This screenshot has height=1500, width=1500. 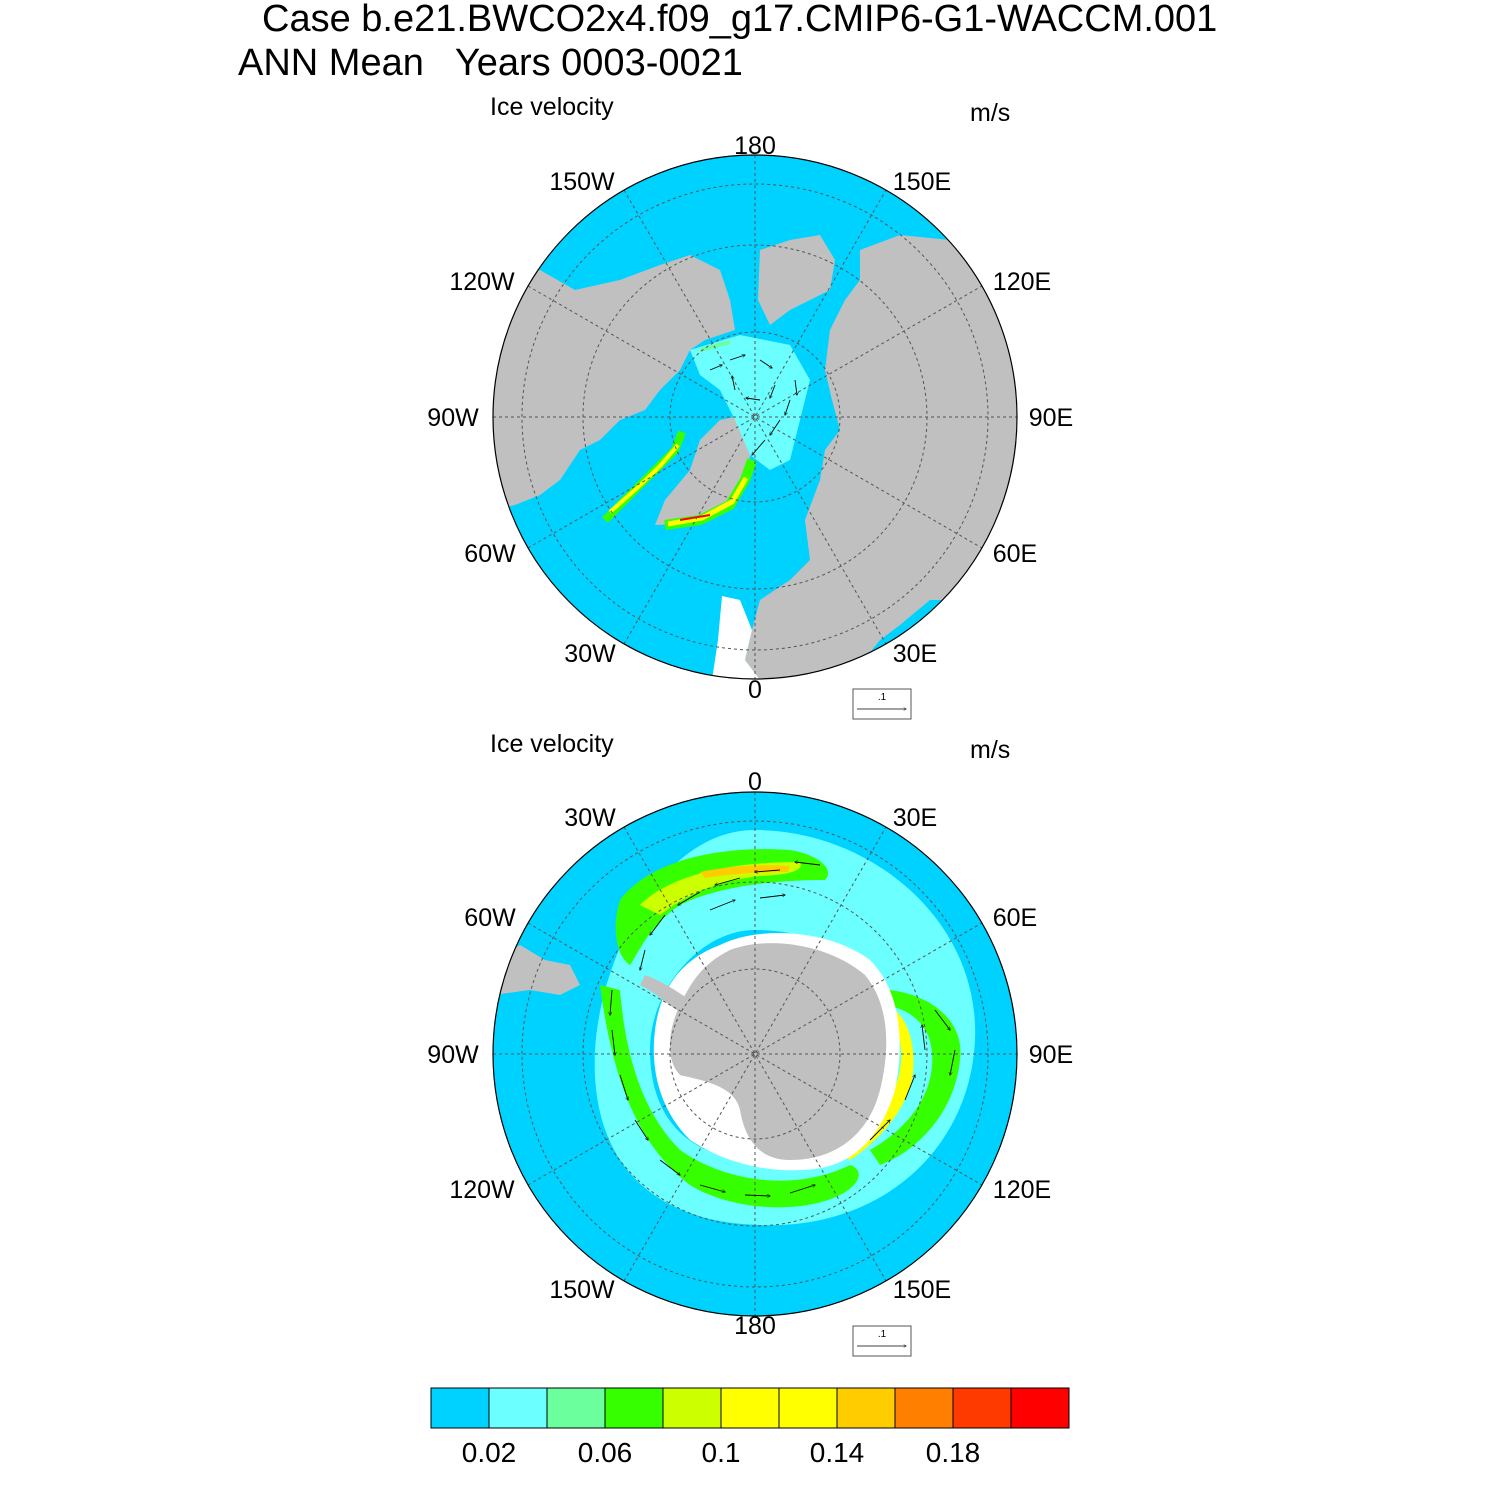 I want to click on north-variable-label: Ice velocity, so click(x=552, y=107).